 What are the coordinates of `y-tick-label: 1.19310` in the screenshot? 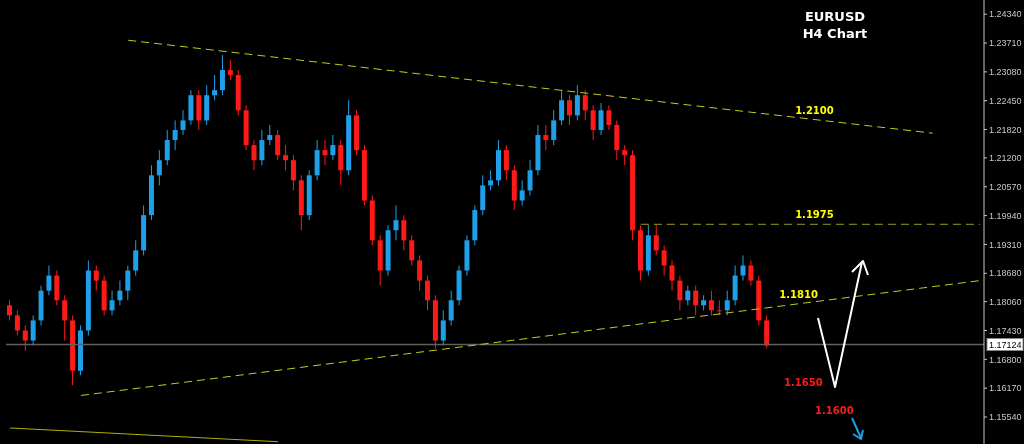 It's located at (1005, 244).